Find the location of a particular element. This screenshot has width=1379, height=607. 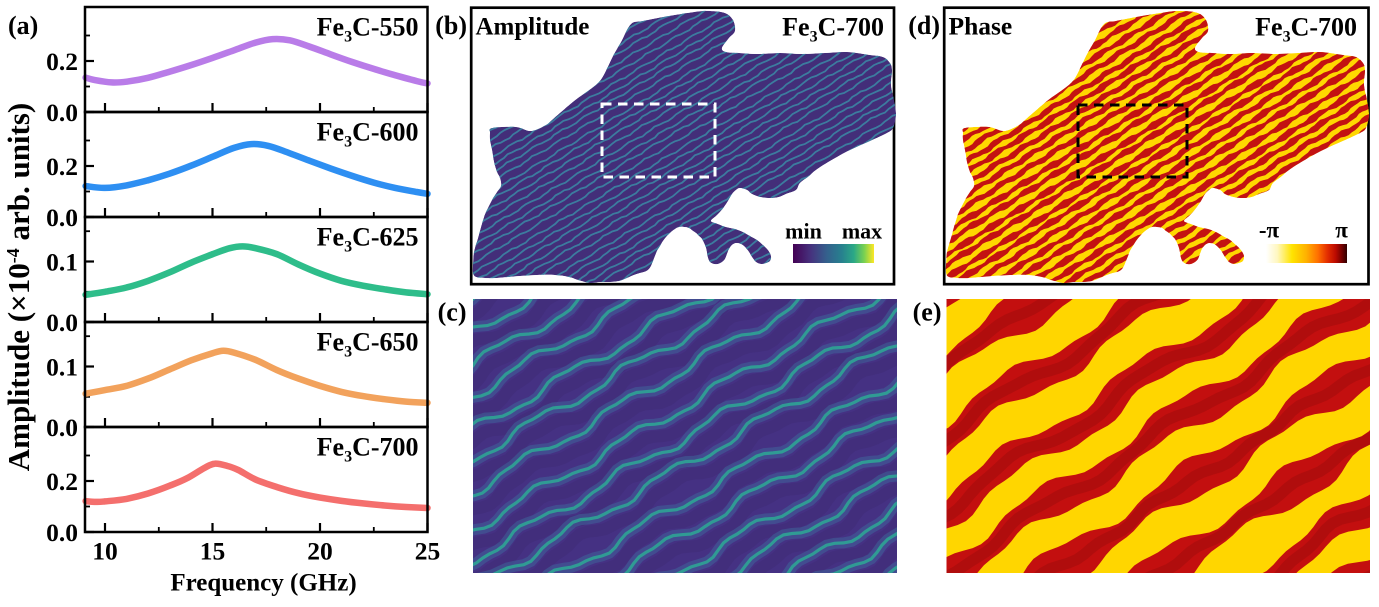

svg-text: -π is located at coordinates (1269, 230).